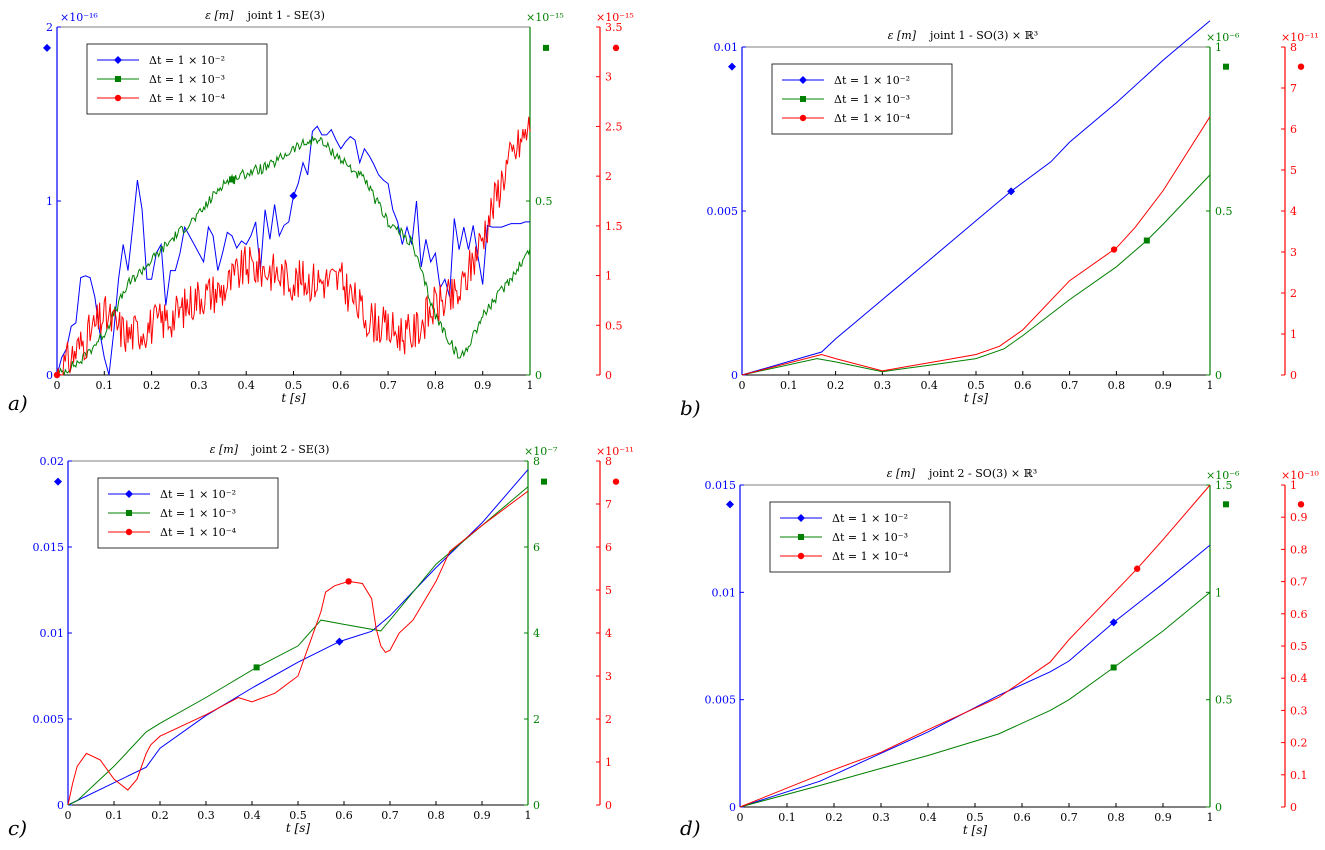 The height and width of the screenshot is (850, 1325). I want to click on chart-title: joint 1 - SE(3), so click(285, 15).